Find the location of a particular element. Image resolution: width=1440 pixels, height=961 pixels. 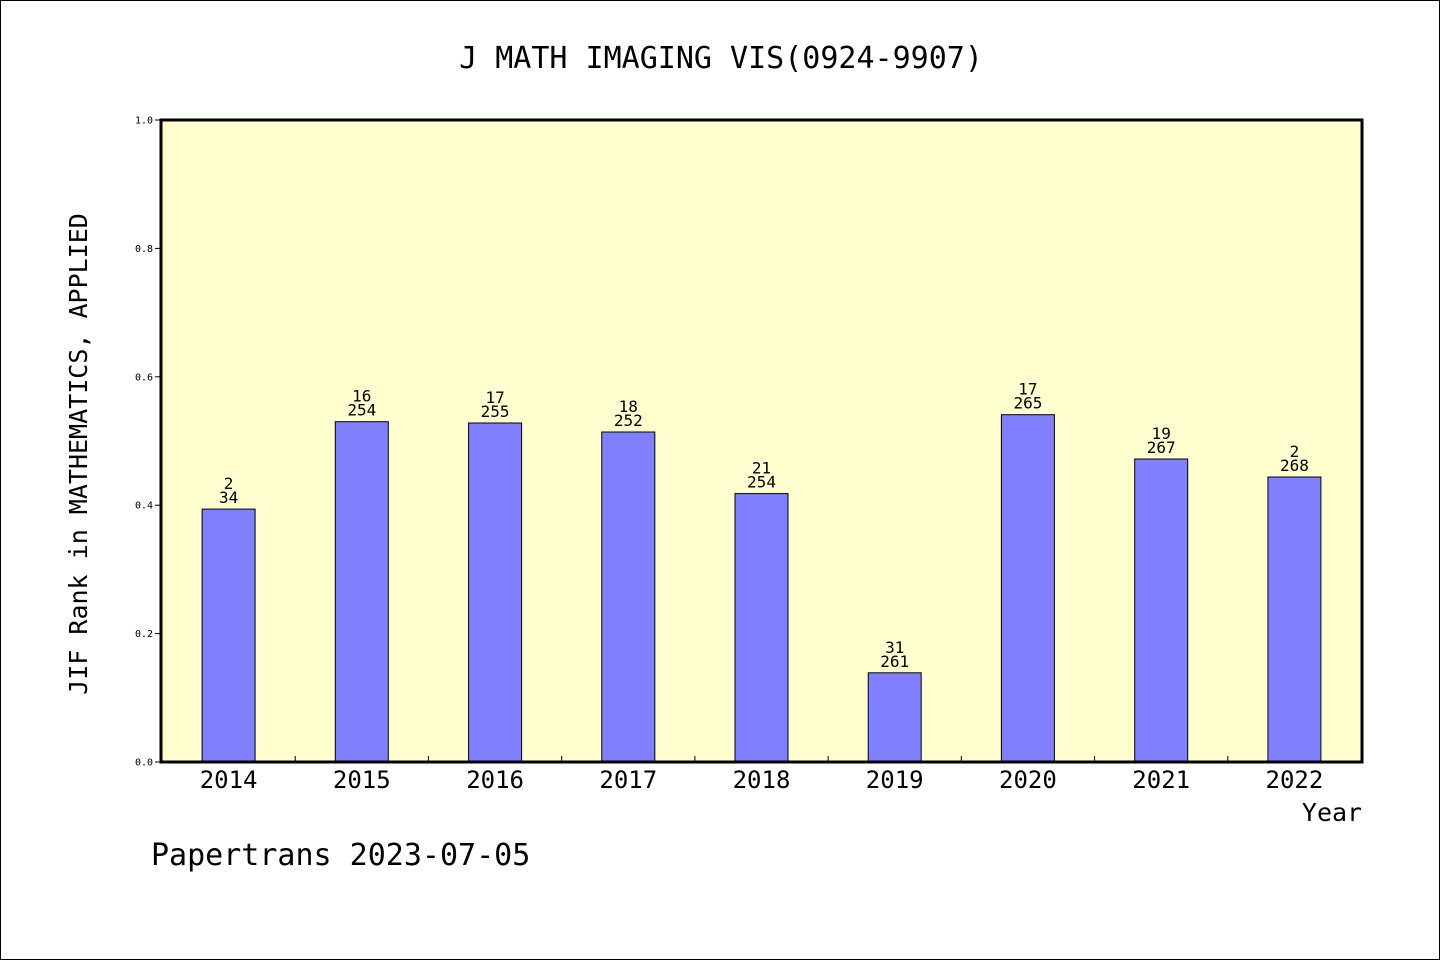

x-tick-label: 2014 is located at coordinates (229, 780).